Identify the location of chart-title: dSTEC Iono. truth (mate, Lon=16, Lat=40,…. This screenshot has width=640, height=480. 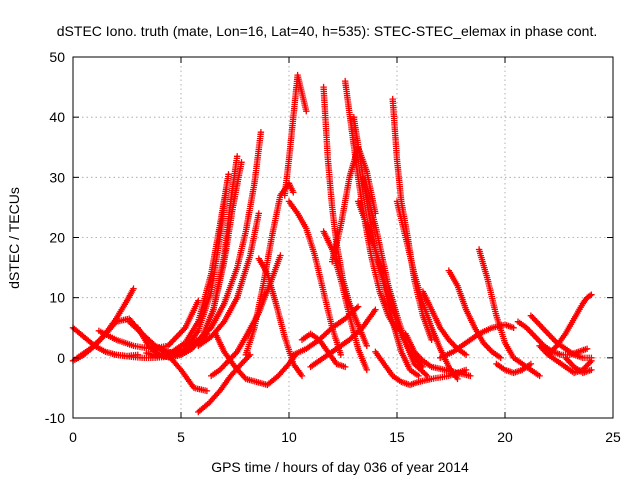
(327, 31).